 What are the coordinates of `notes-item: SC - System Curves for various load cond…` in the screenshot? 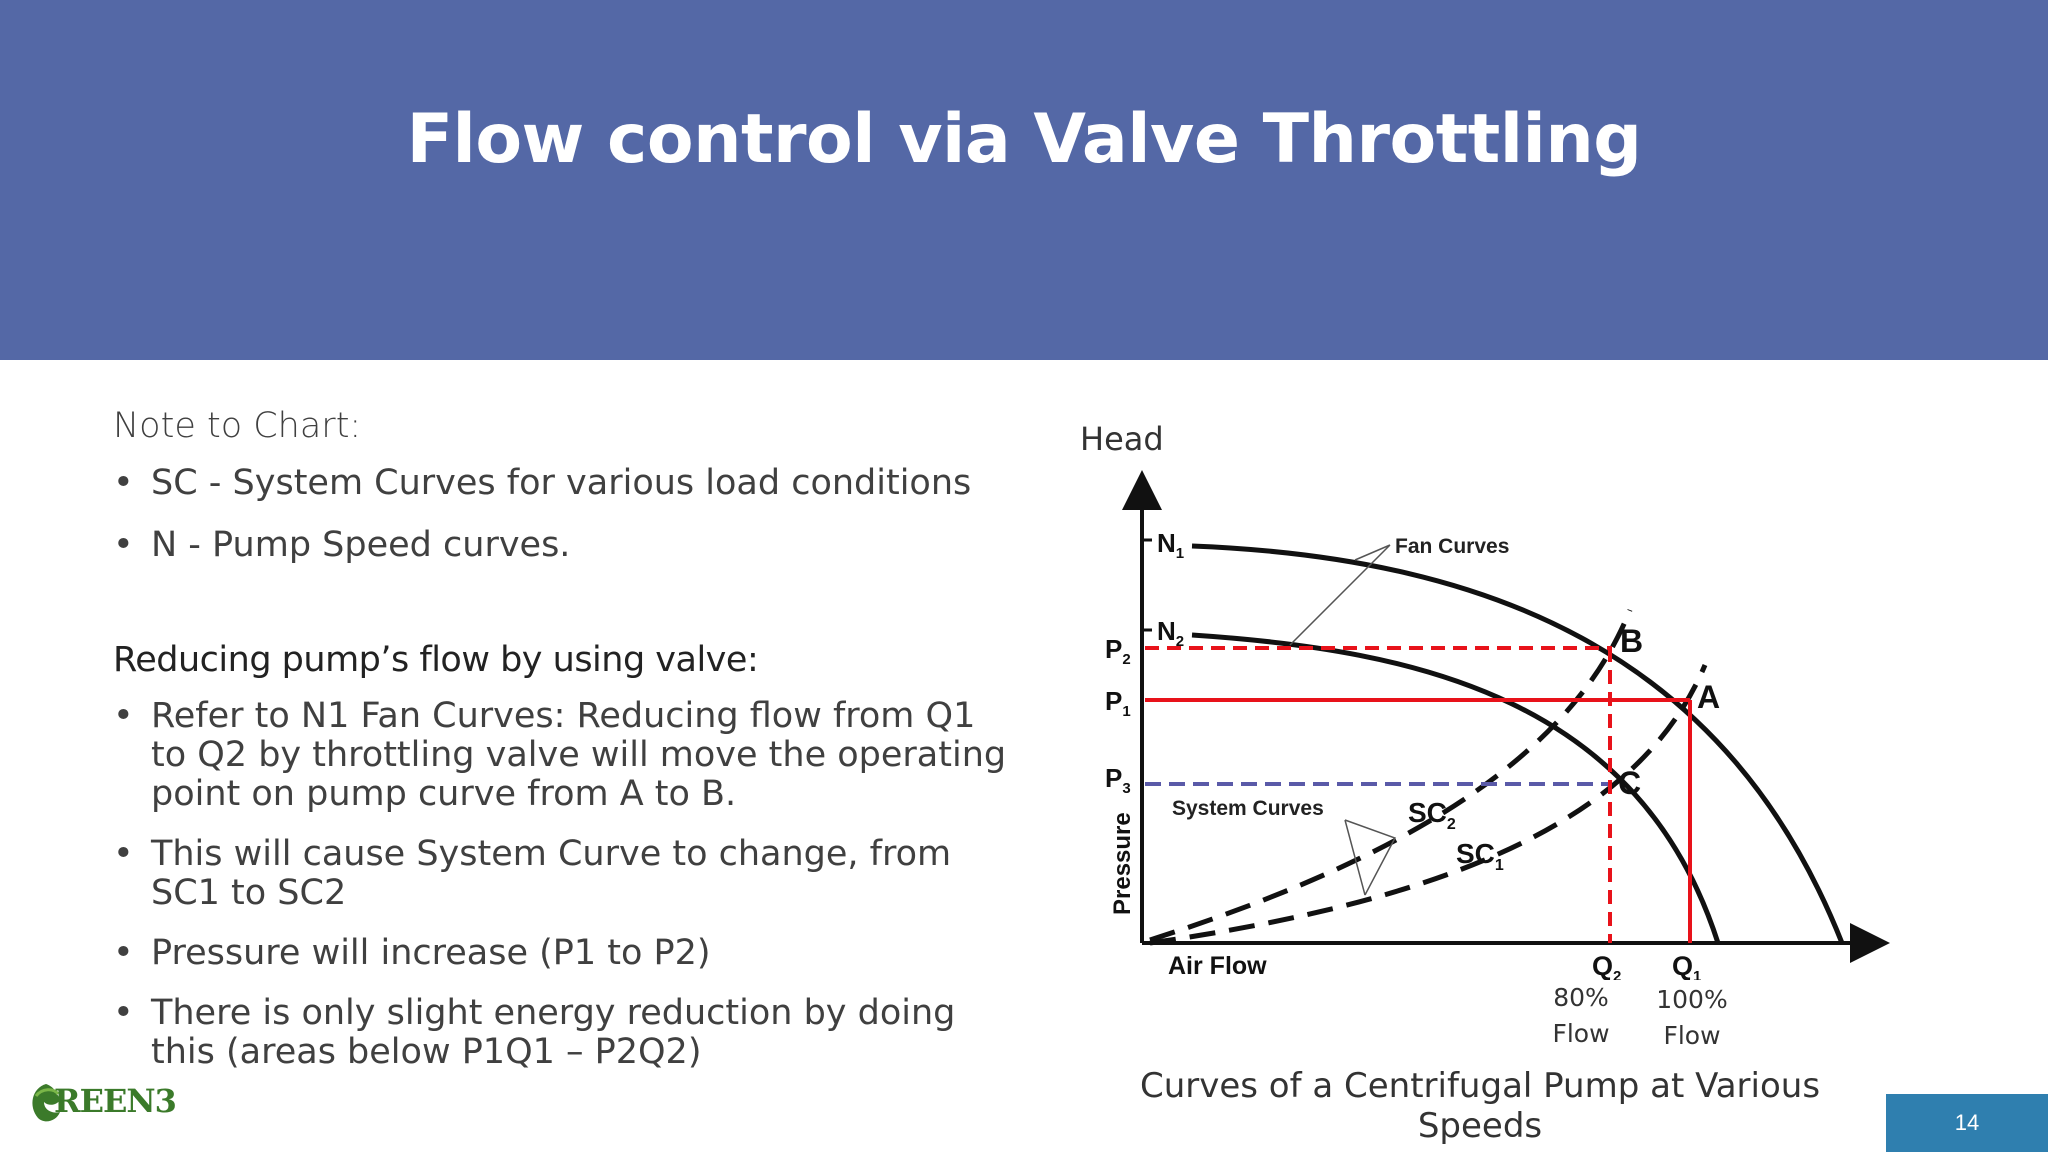 It's located at (563, 484).